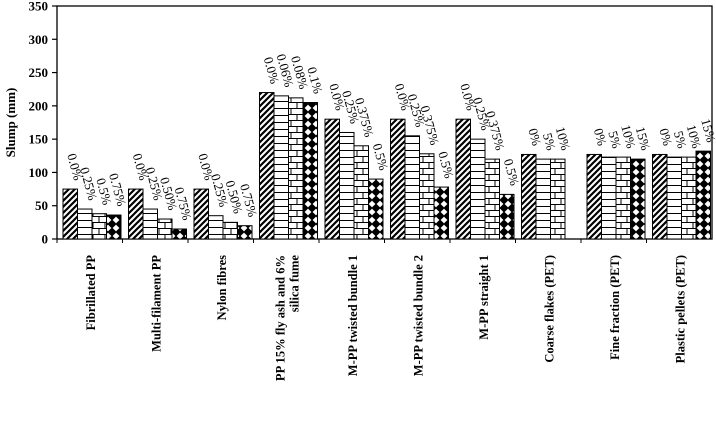  What do you see at coordinates (41, 205) in the screenshot?
I see `y-tick-label: 50` at bounding box center [41, 205].